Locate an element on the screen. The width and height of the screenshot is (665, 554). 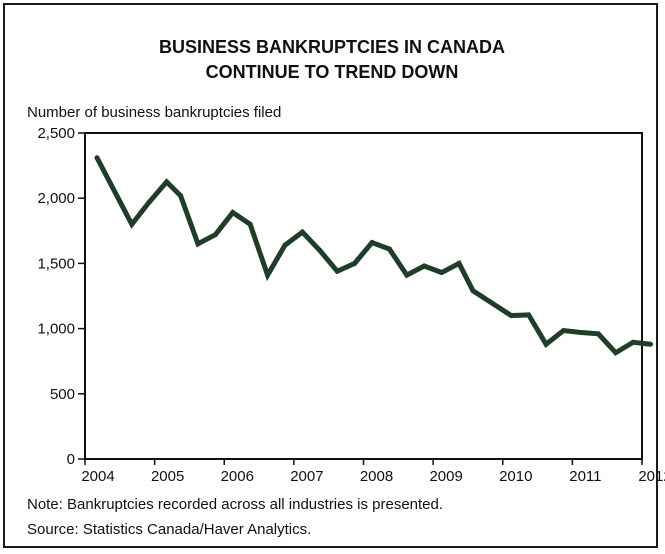
x-tick-label: 2008 is located at coordinates (376, 476).